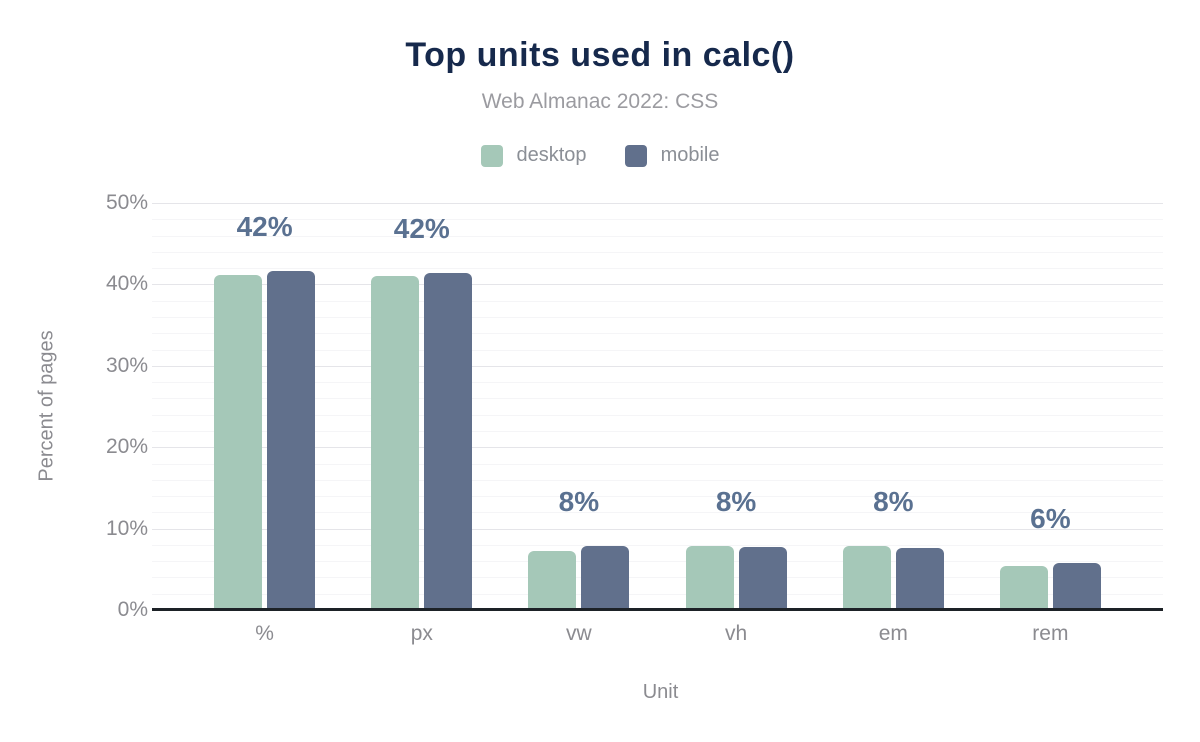 The height and width of the screenshot is (742, 1200). I want to click on value-label-vh: 8%, so click(736, 501).